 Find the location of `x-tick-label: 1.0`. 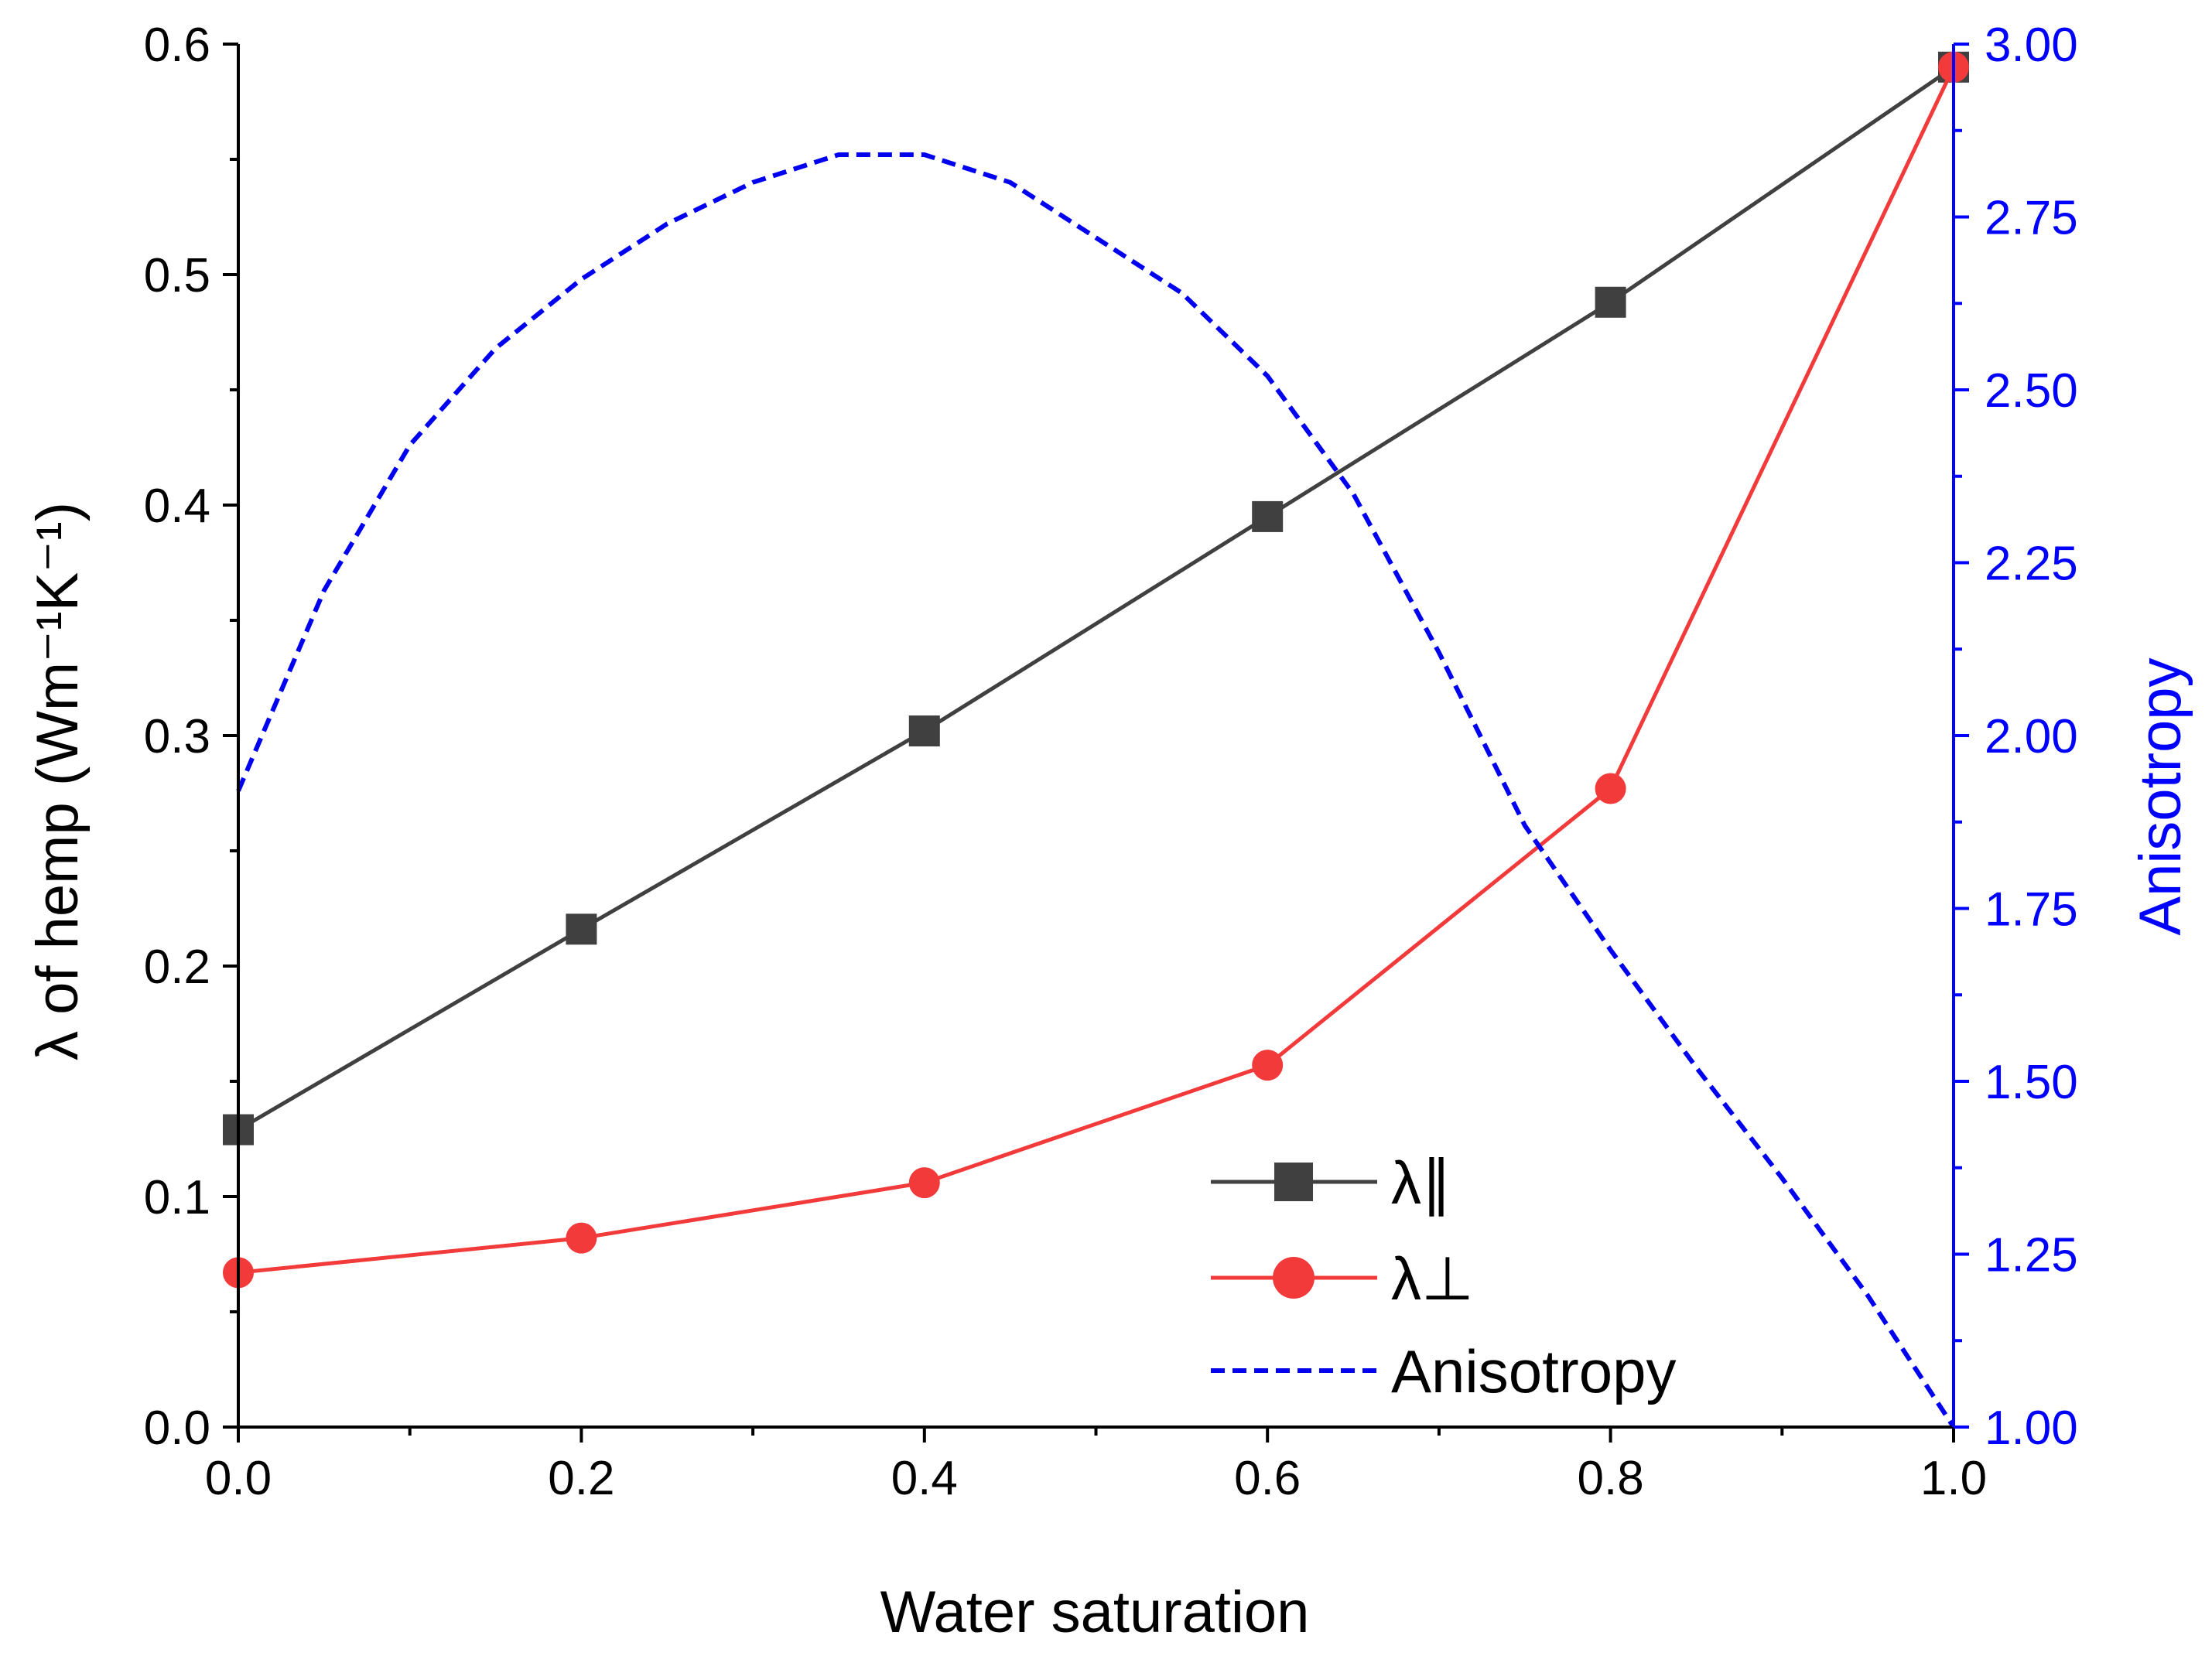

x-tick-label: 1.0 is located at coordinates (1953, 1478).